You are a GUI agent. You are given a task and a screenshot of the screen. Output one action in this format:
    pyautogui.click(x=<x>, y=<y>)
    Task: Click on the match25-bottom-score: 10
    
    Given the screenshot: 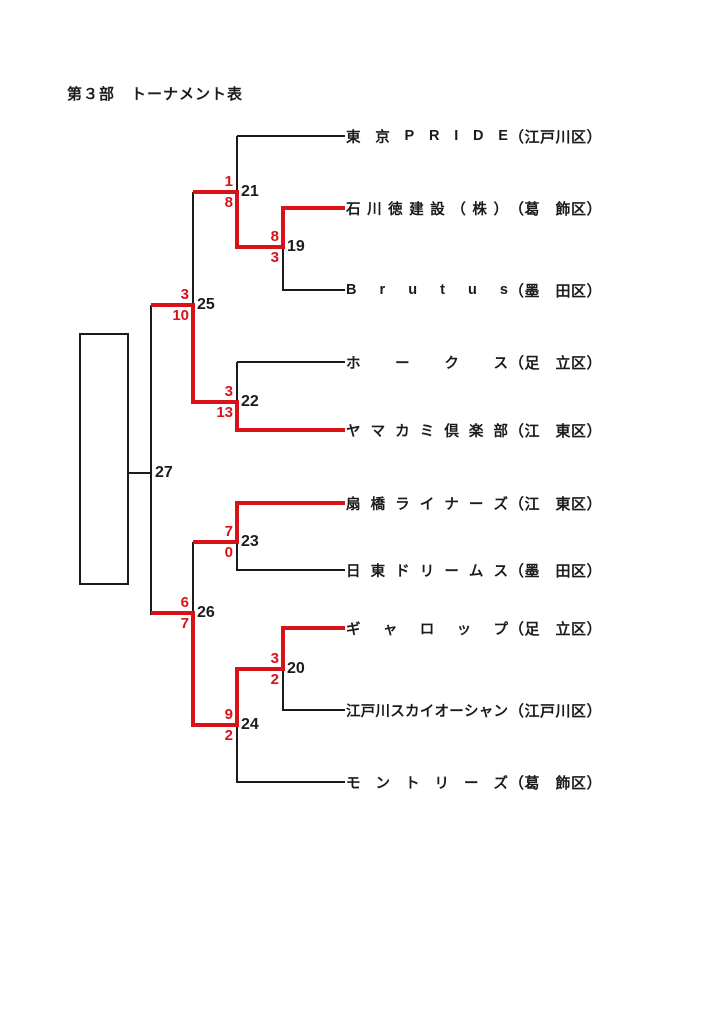 What is the action you would take?
    pyautogui.click(x=180, y=315)
    